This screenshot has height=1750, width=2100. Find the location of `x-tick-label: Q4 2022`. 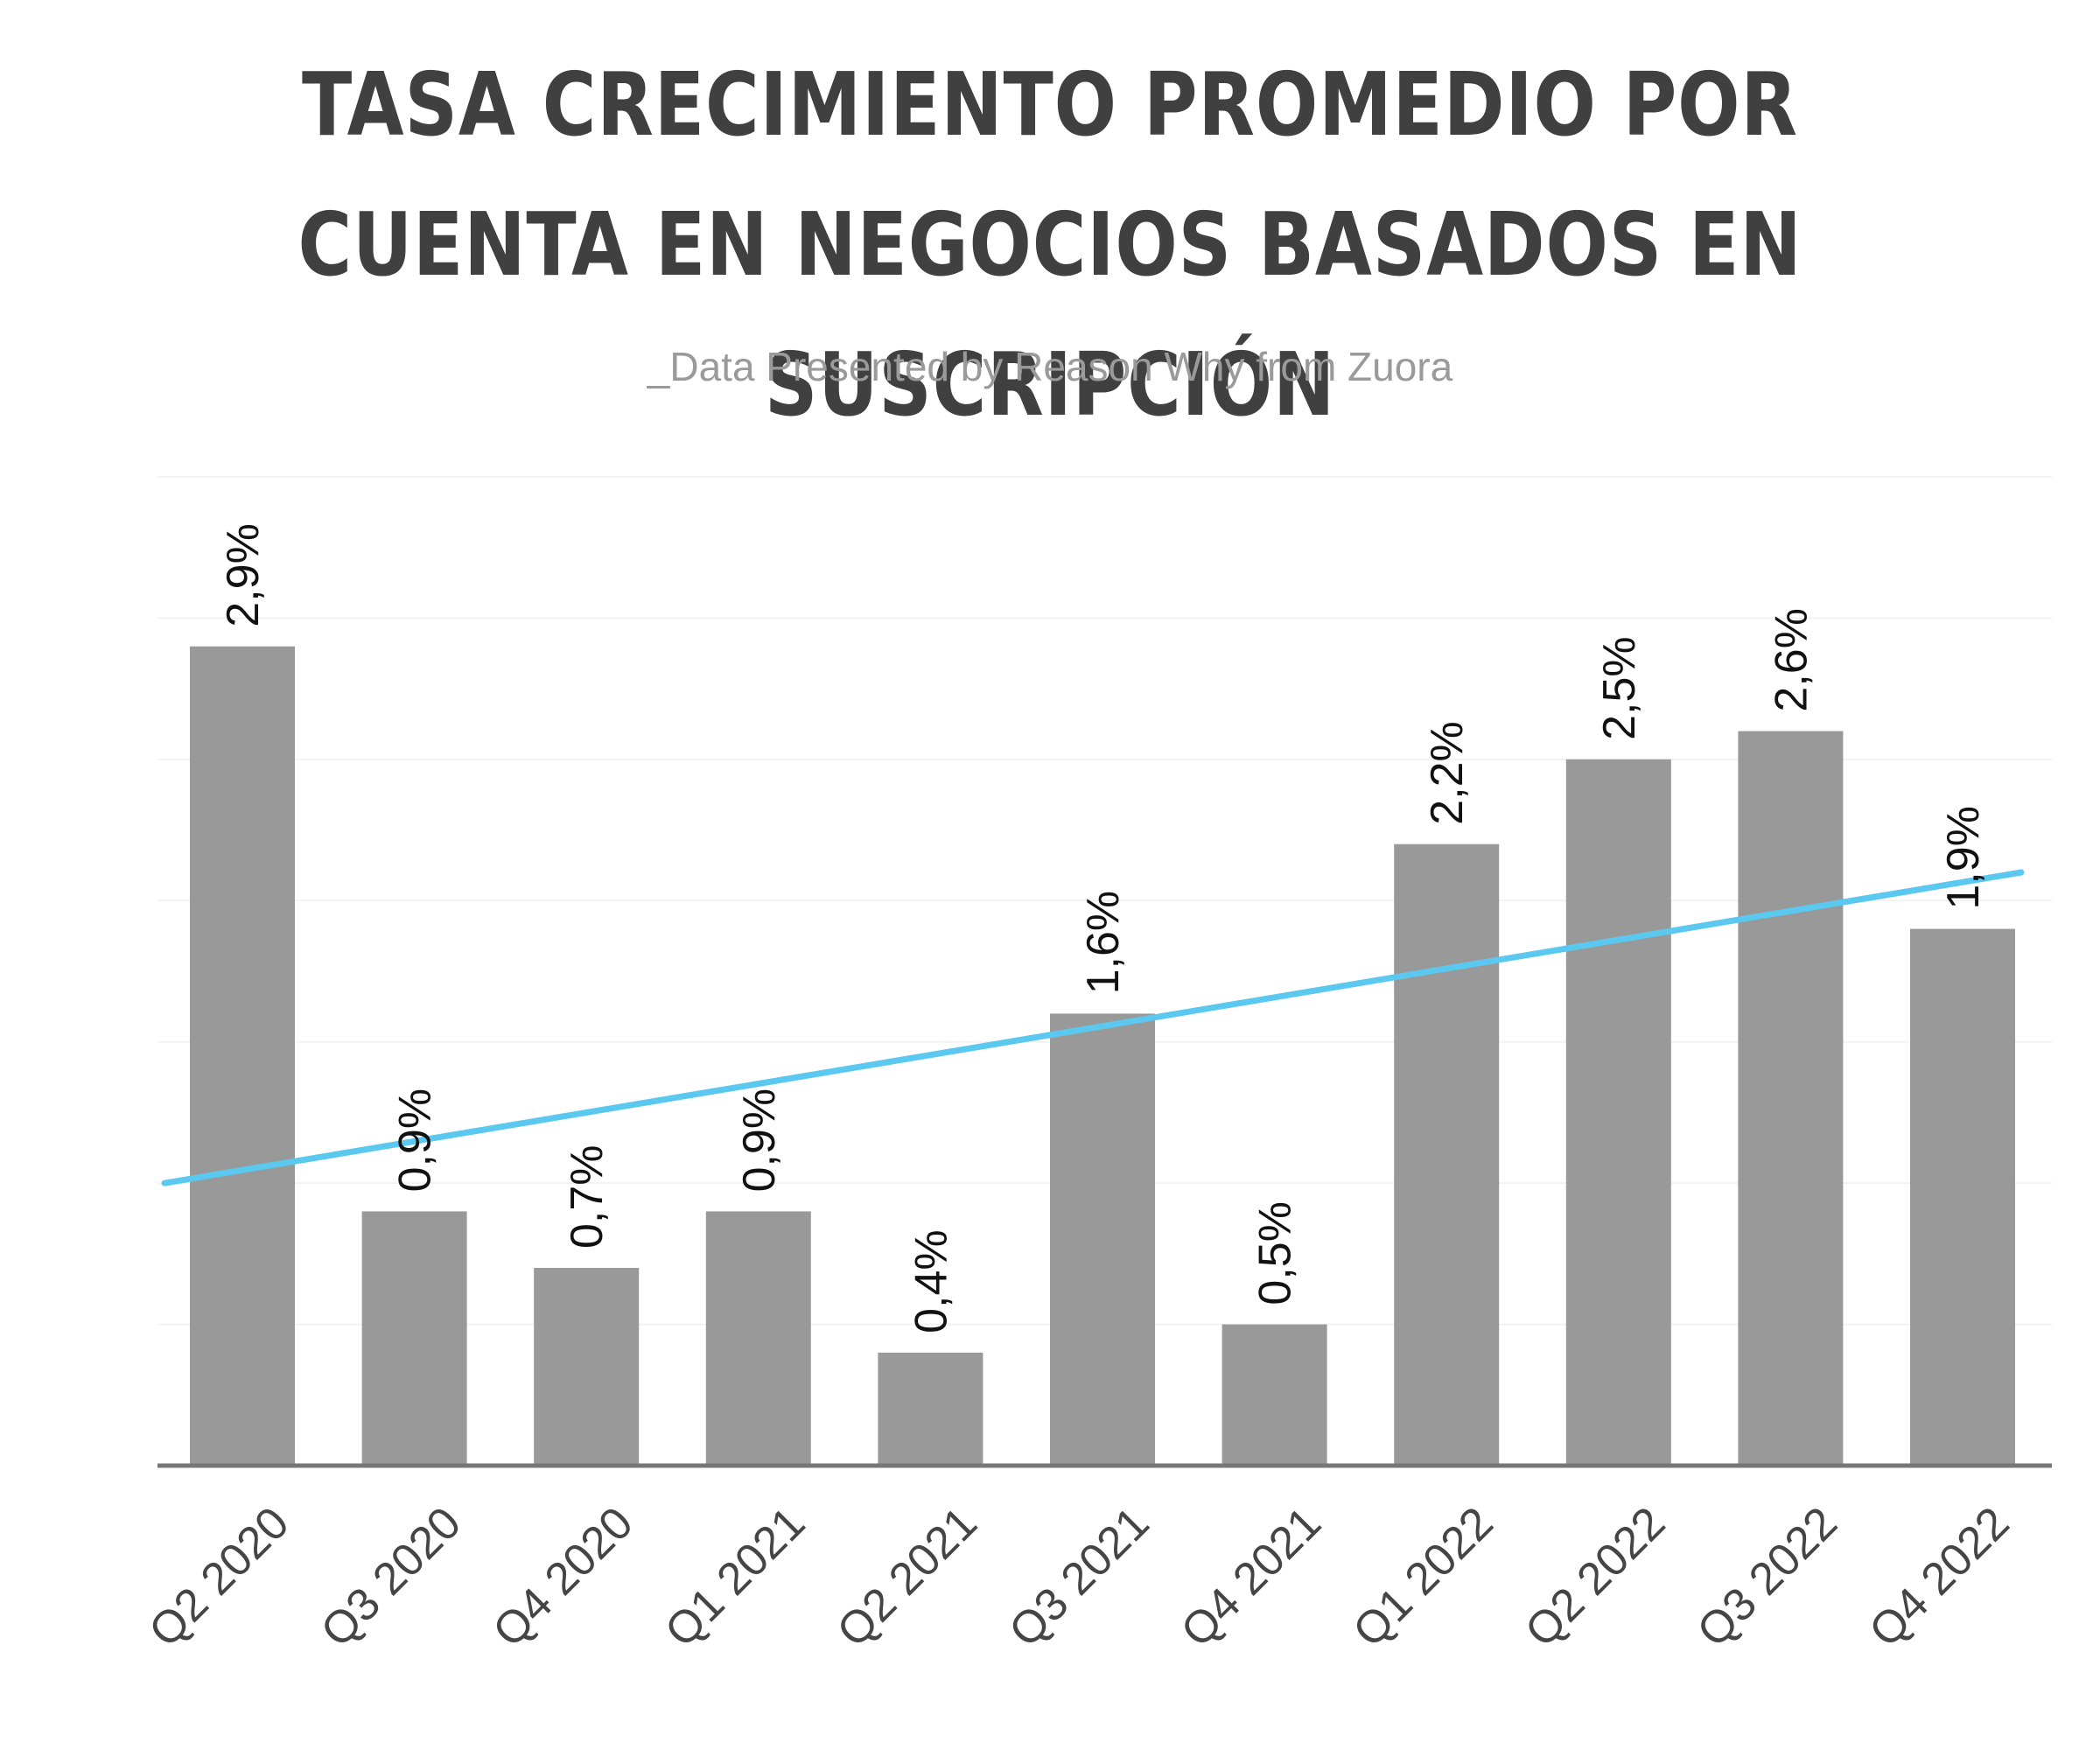

x-tick-label: Q4 2022 is located at coordinates (1939, 1576).